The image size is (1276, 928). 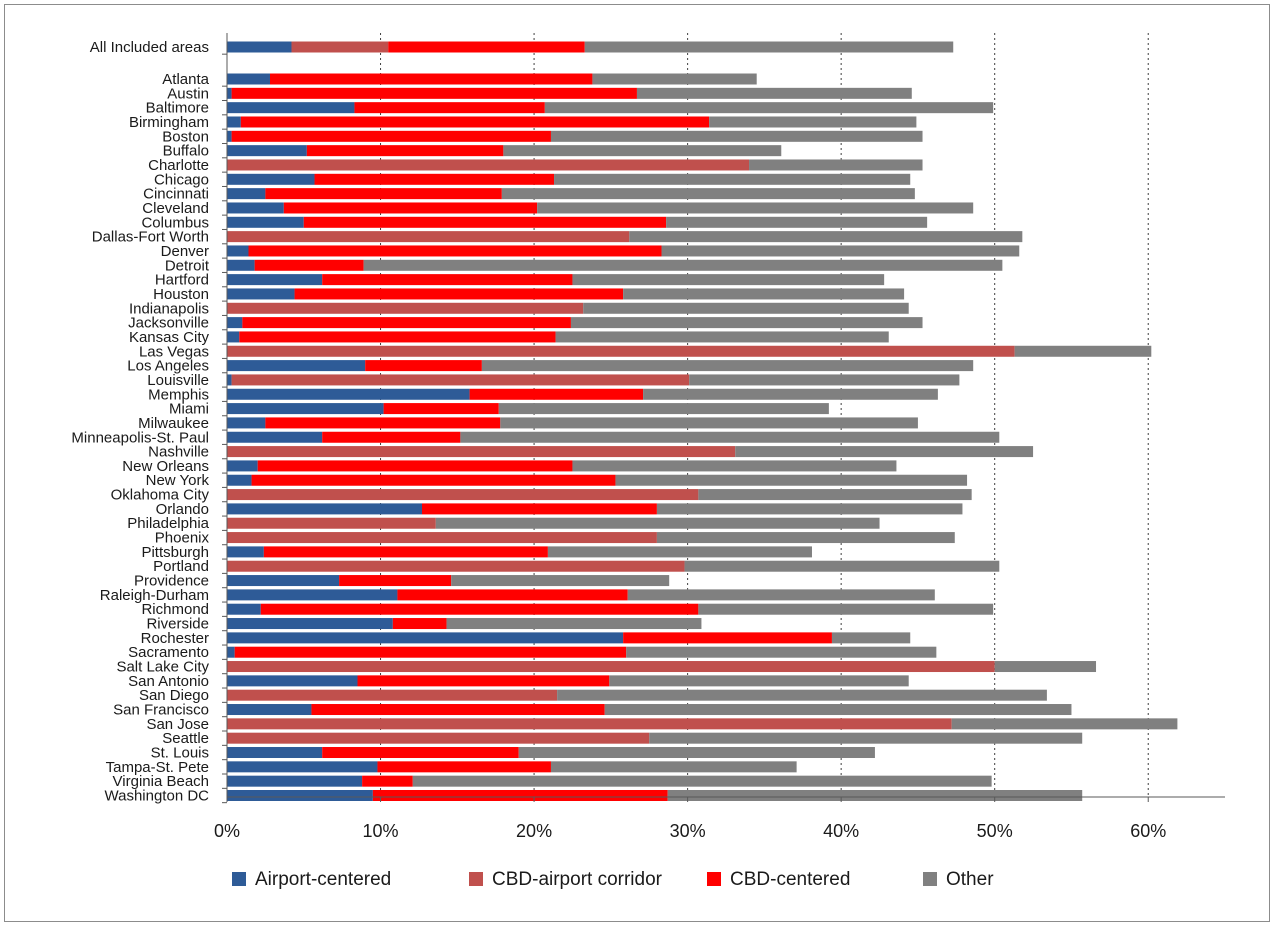 I want to click on category-label: Louisville, so click(x=178, y=380).